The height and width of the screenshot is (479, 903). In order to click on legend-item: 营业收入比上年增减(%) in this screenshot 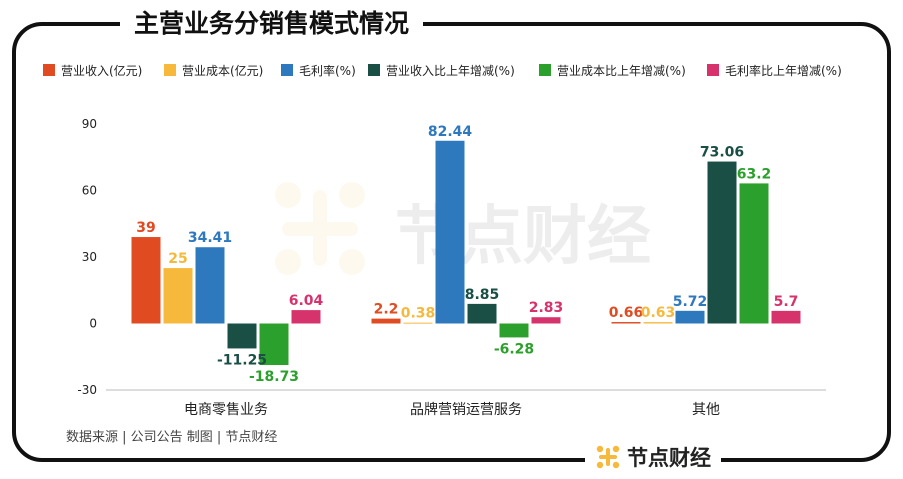, I will do `click(441, 71)`.